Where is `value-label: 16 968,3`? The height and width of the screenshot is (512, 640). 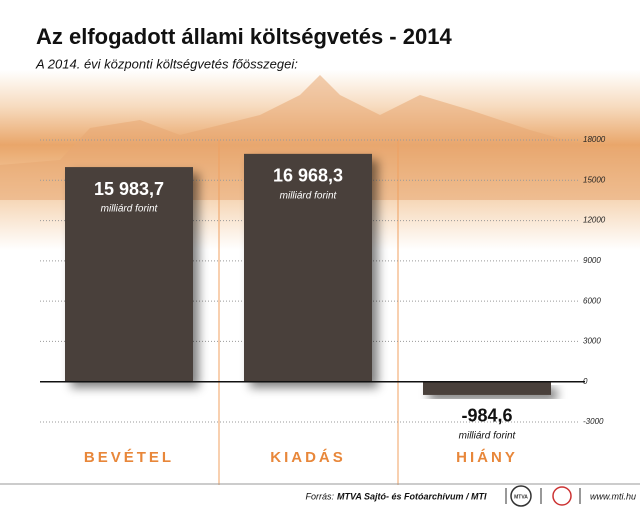 value-label: 16 968,3 is located at coordinates (308, 176).